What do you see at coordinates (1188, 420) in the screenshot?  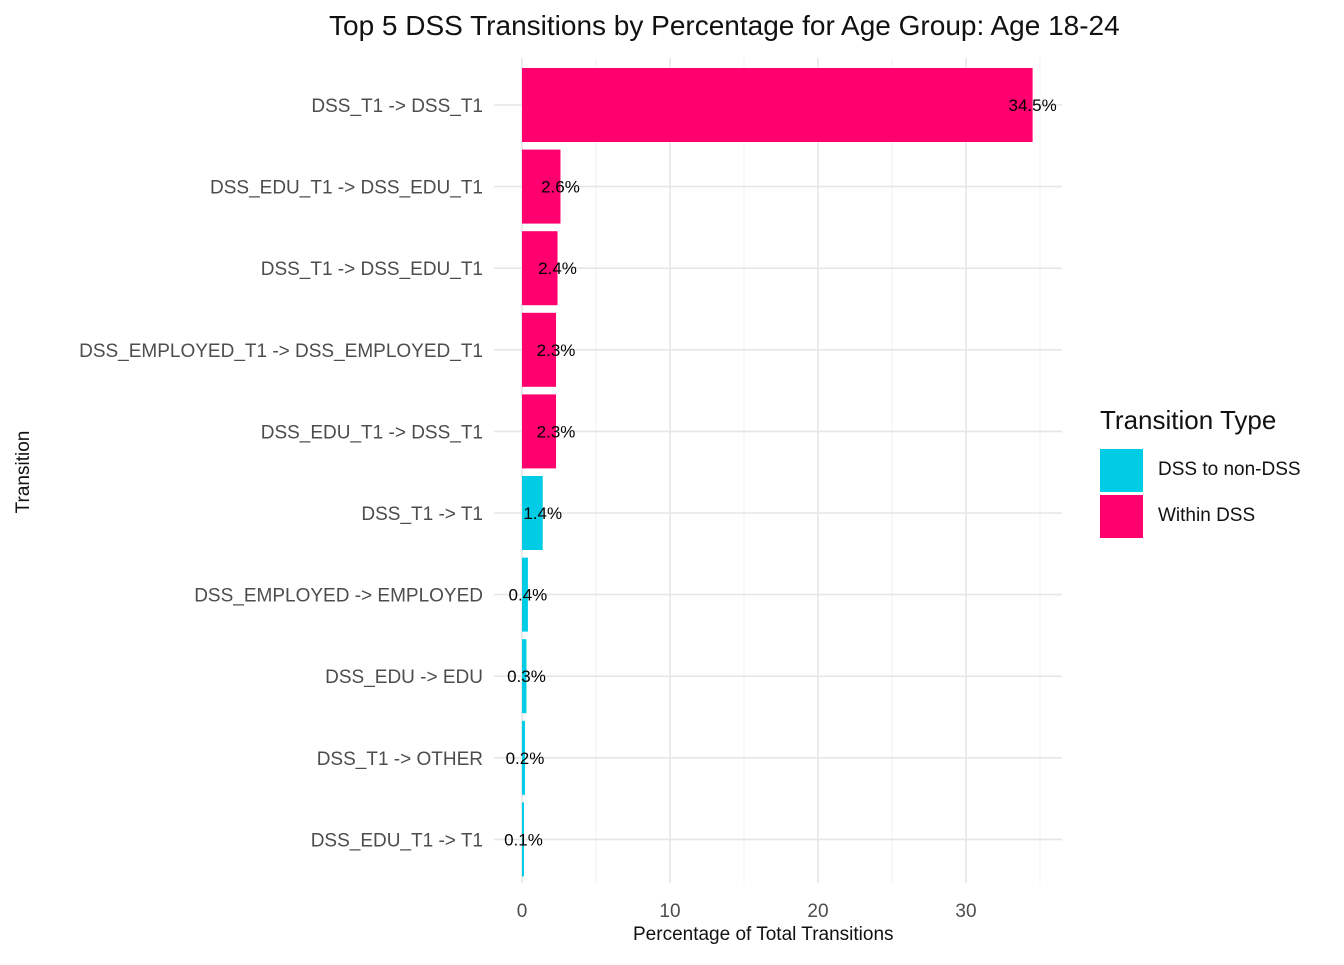 I see `legend-title: Transition Type` at bounding box center [1188, 420].